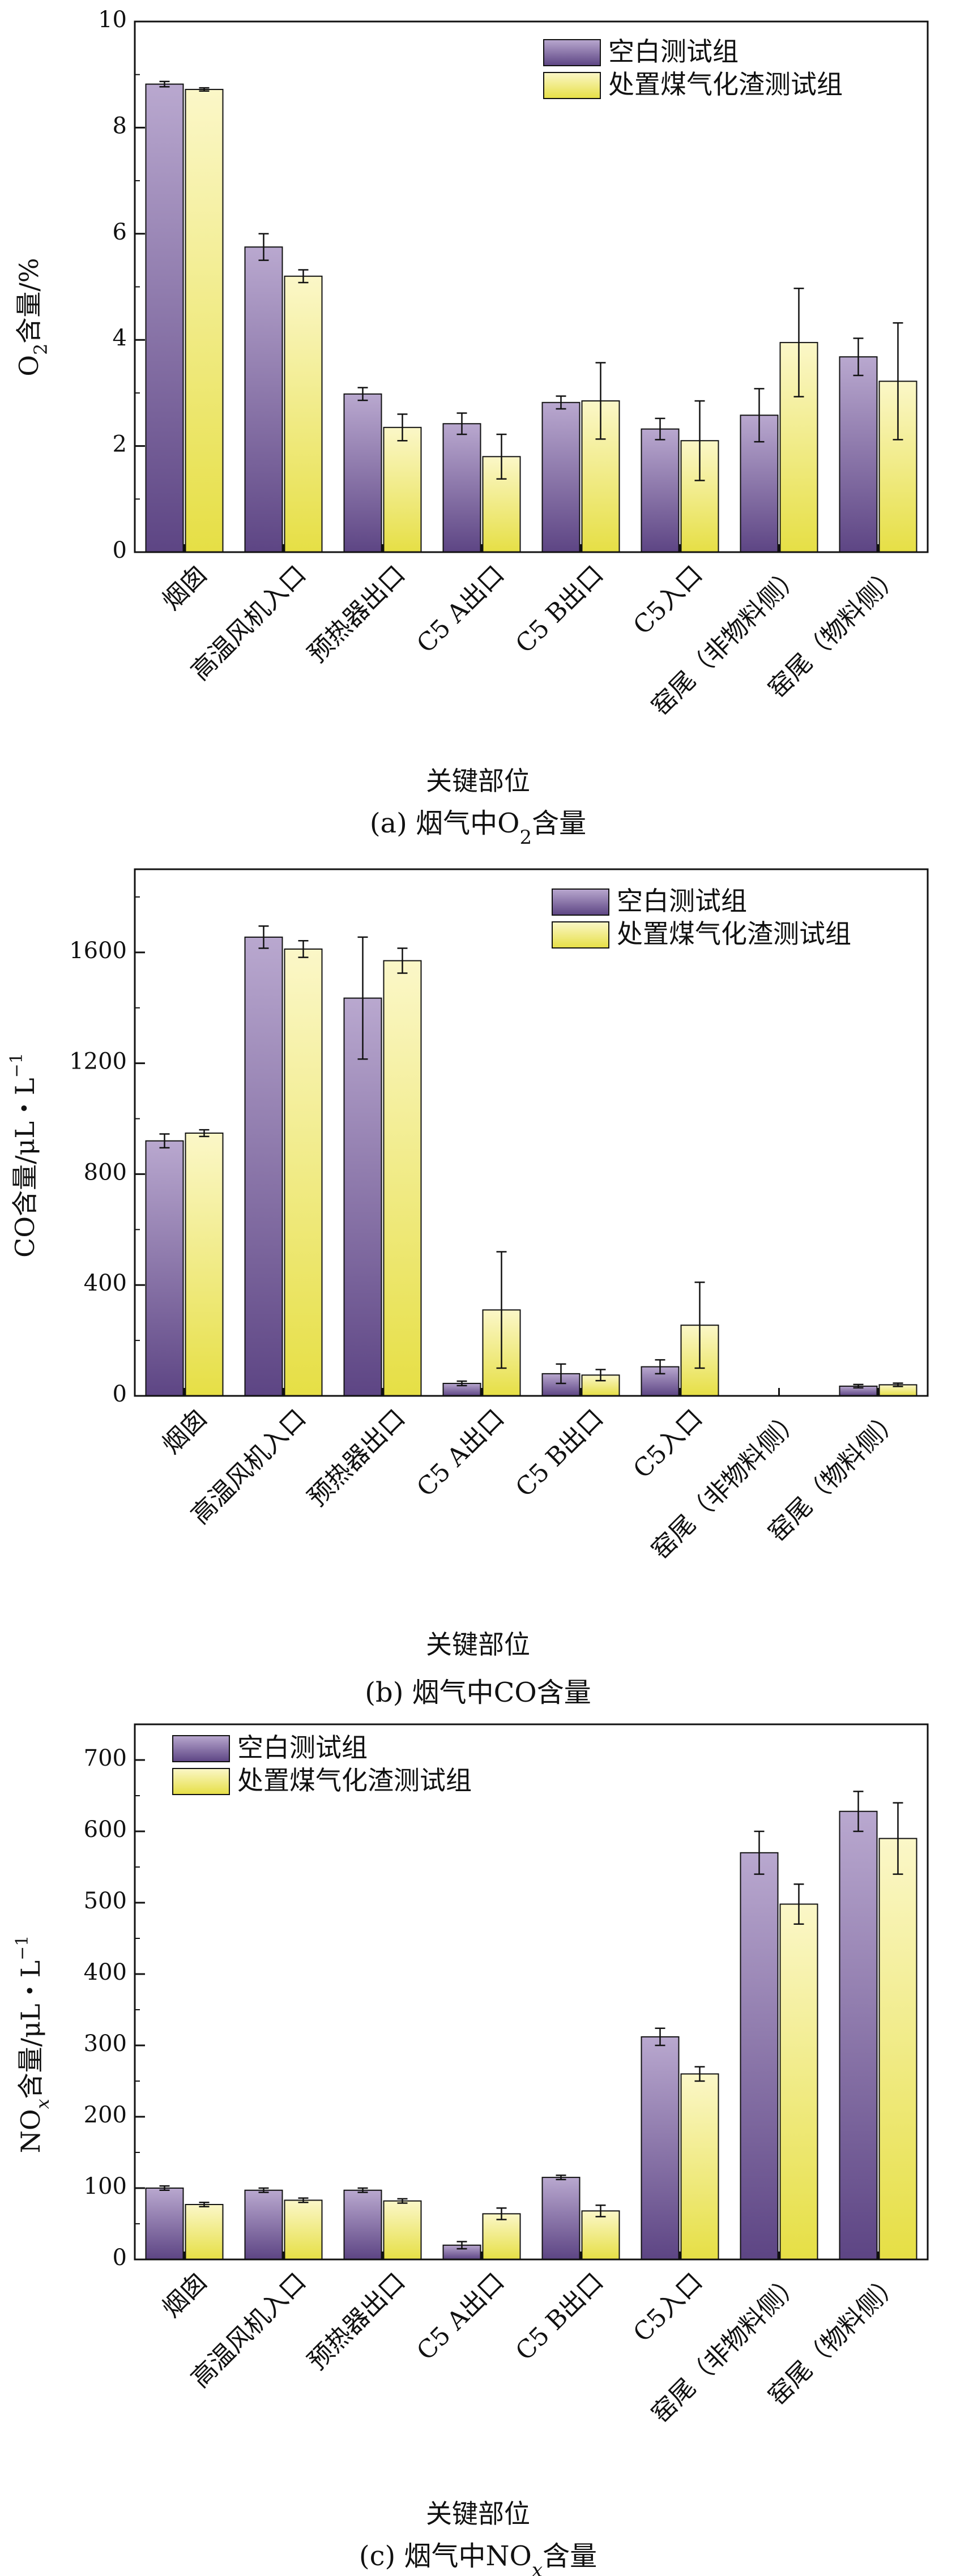 The width and height of the screenshot is (956, 2576). Describe the element at coordinates (734, 934) in the screenshot. I see `legend-label-b-1: 处置煤气化渣测试组` at that location.